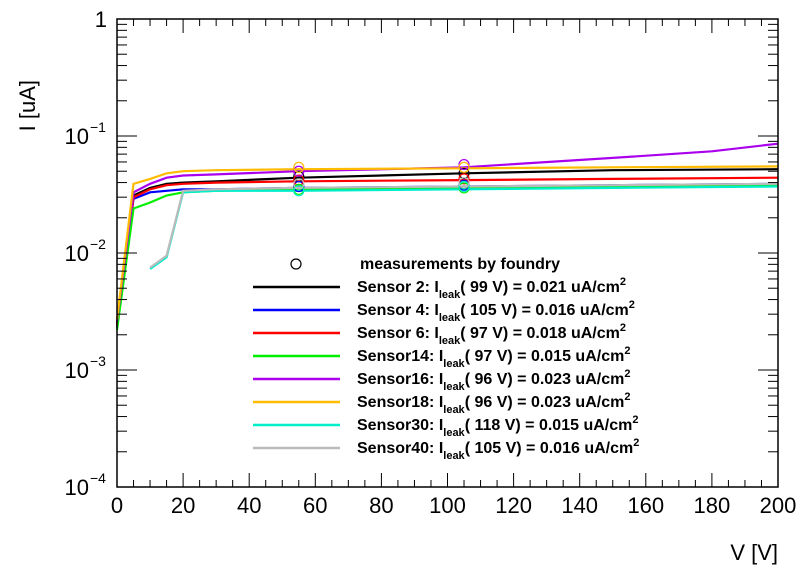 The image size is (803, 569). I want to click on series-line-sensor40, so click(464, 225).